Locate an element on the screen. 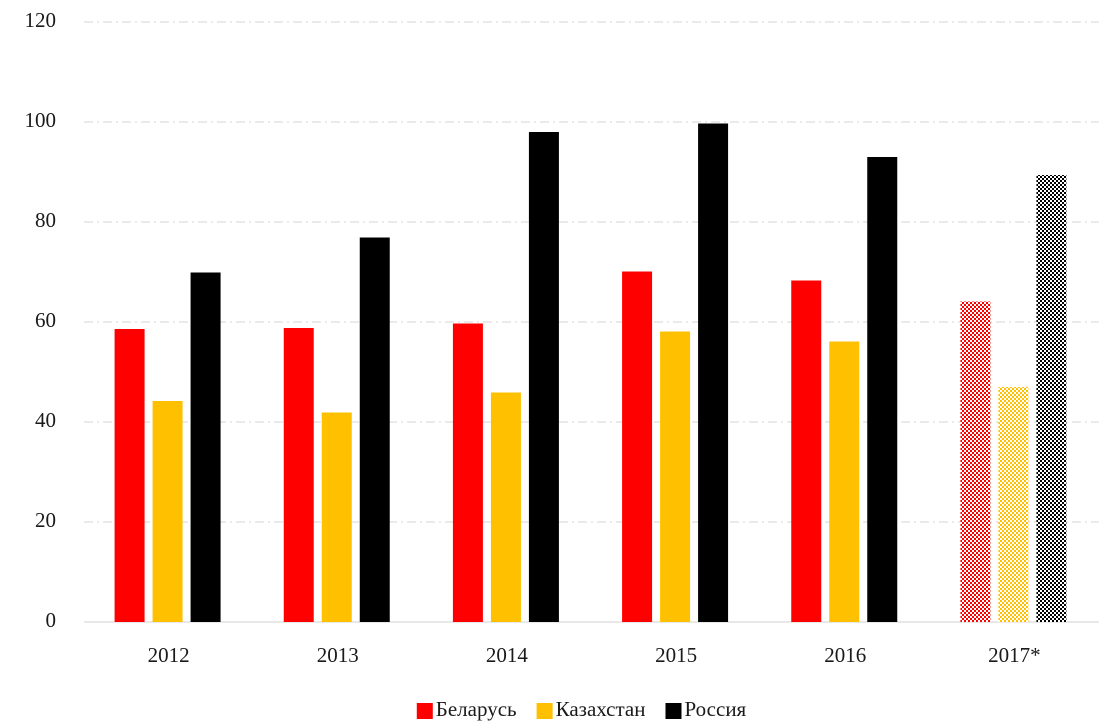  legend: Беларусь Казахстан Россия is located at coordinates (581, 709).